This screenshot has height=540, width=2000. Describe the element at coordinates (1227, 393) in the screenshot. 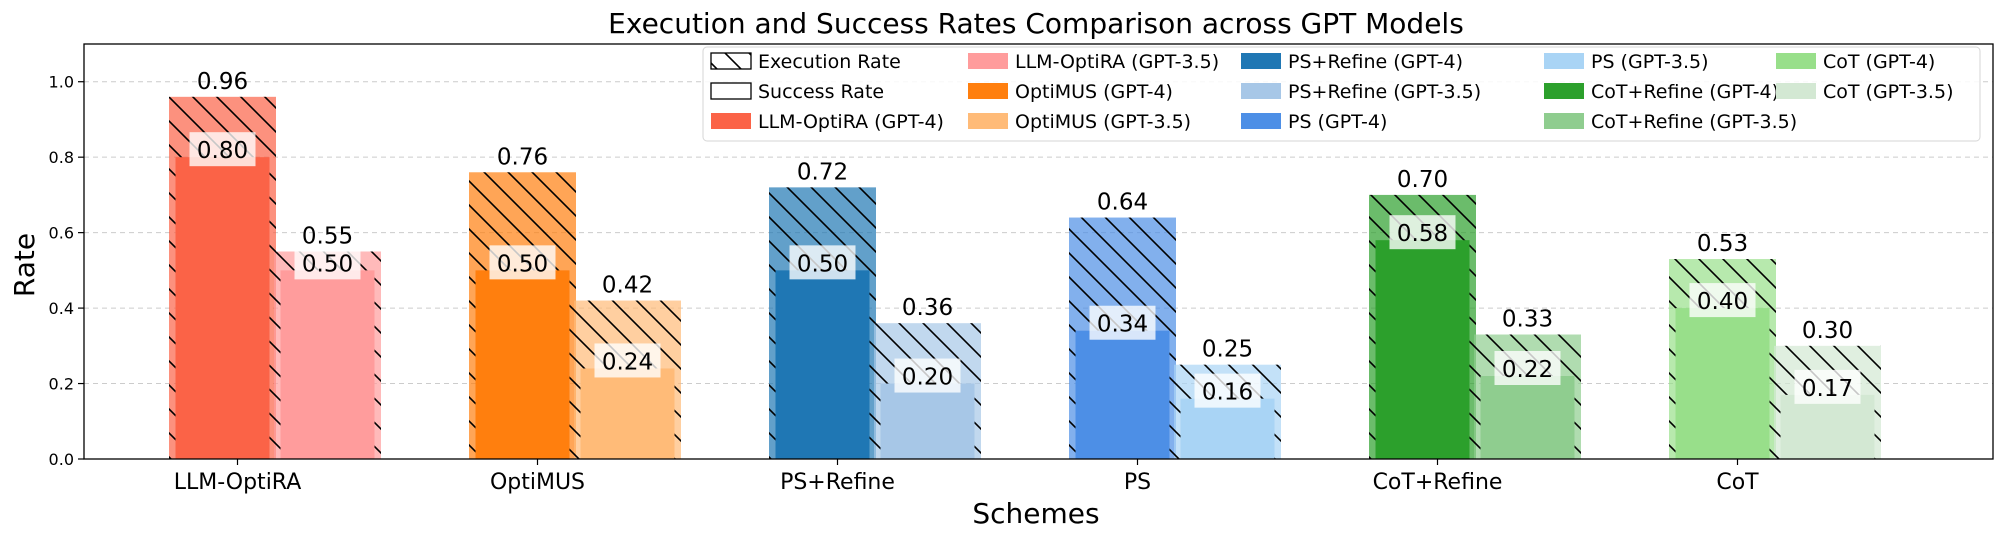

I see `ps-gpt35-success-label: 0.16` at that location.